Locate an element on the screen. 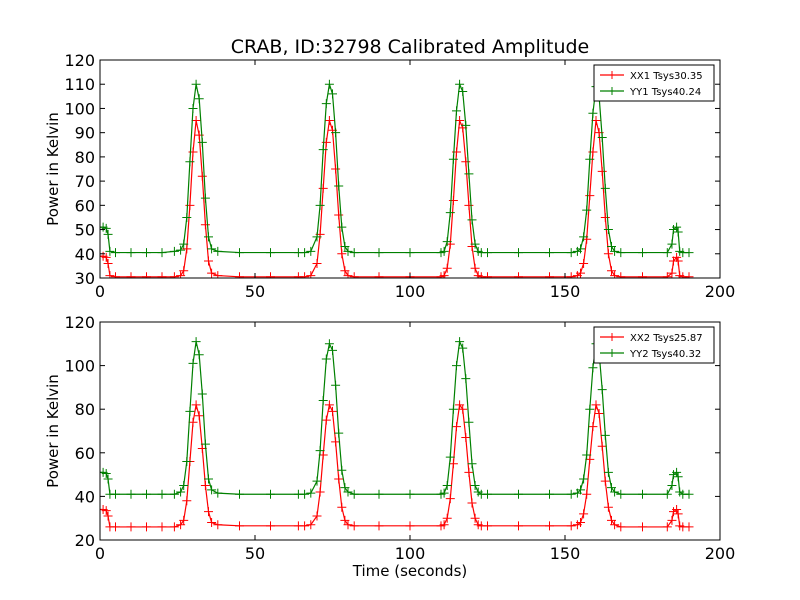 Image resolution: width=800 pixels, height=600 pixels. figure-title: CRAB, ID:32798 Calibrated Amplitude is located at coordinates (410, 47).